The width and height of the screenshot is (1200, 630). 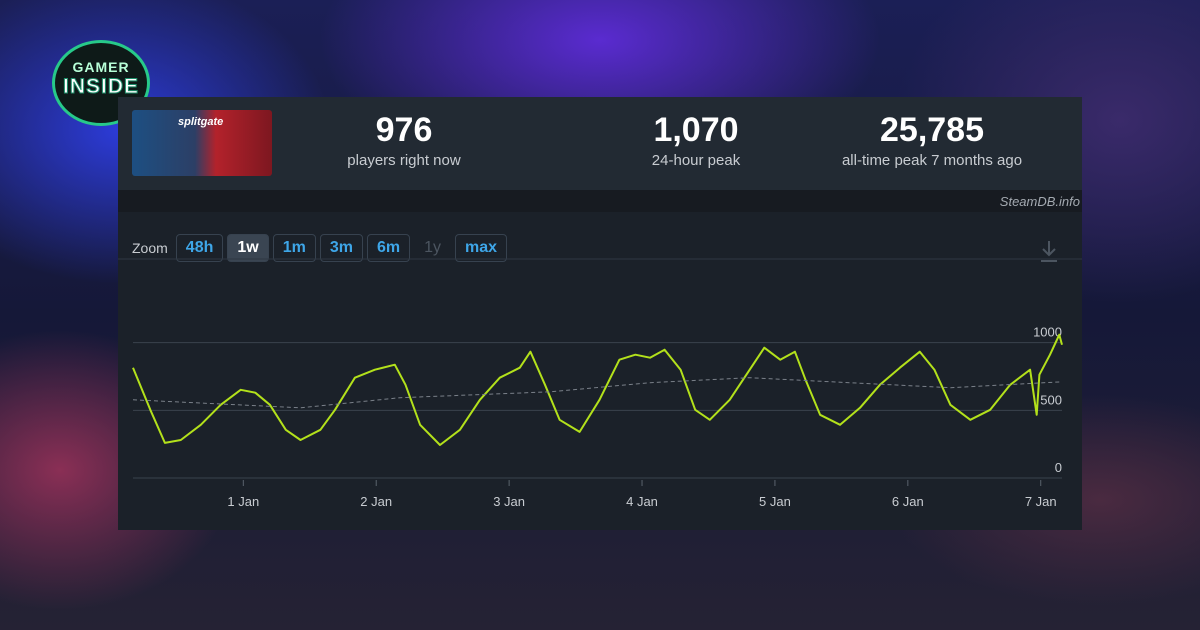 What do you see at coordinates (509, 501) in the screenshot?
I see `x-tick-label: 3 Jan` at bounding box center [509, 501].